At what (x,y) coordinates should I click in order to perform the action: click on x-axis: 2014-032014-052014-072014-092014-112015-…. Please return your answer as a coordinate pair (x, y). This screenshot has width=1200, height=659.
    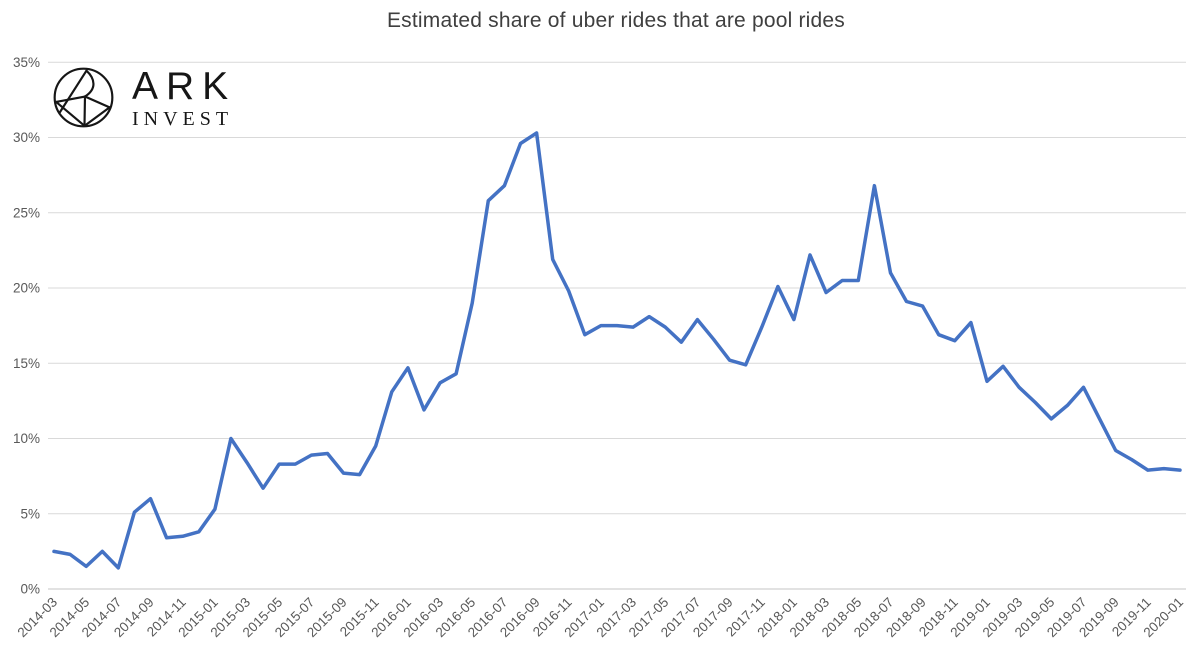
    Looking at the image, I should click on (600, 618).